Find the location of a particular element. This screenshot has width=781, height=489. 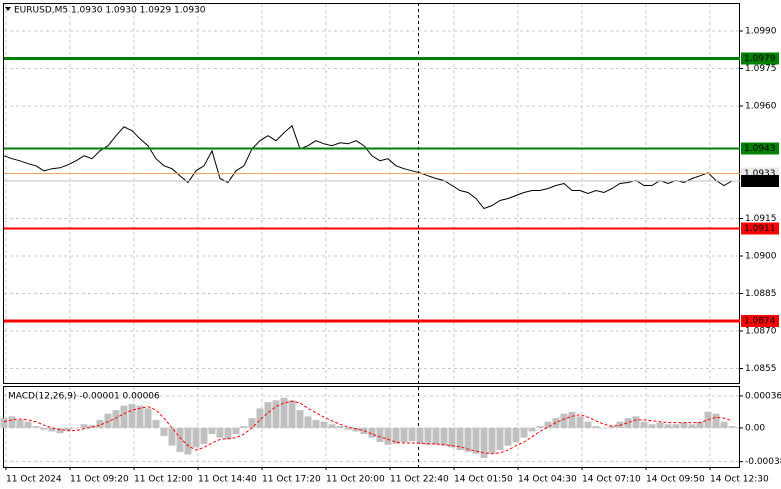

x-tick-label: 14 Oct 09:50 is located at coordinates (675, 480).